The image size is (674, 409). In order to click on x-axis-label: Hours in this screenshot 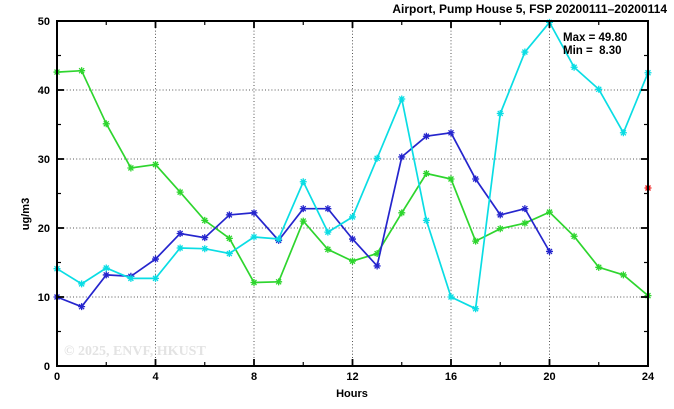, I will do `click(352, 394)`.